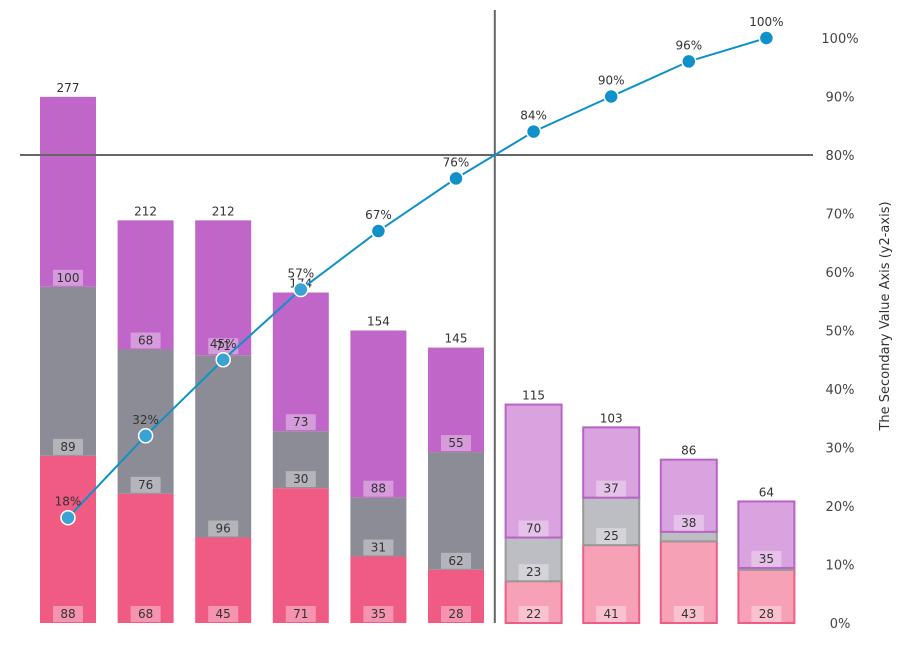  What do you see at coordinates (533, 396) in the screenshot?
I see `bar-total-label: 115` at bounding box center [533, 396].